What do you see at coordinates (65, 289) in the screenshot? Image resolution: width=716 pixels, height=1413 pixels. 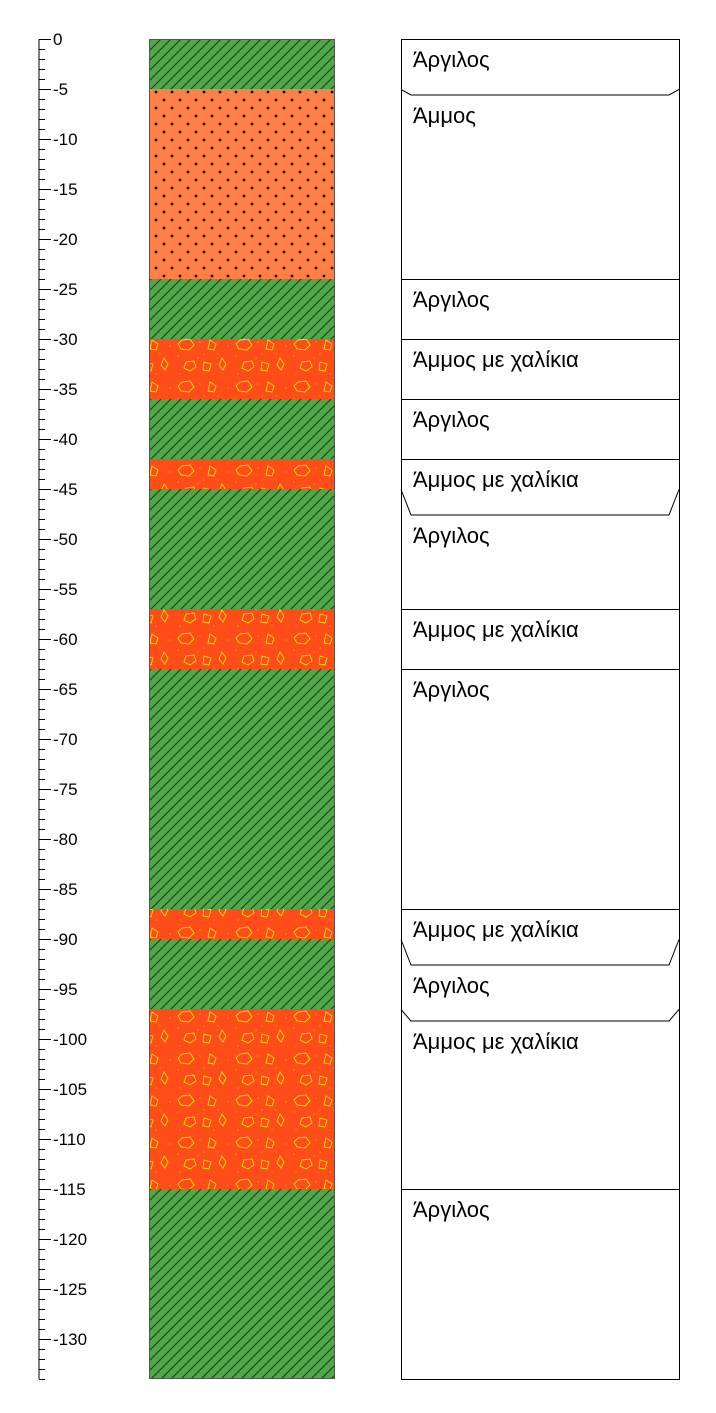 I see `axis-tick-label: -25` at bounding box center [65, 289].